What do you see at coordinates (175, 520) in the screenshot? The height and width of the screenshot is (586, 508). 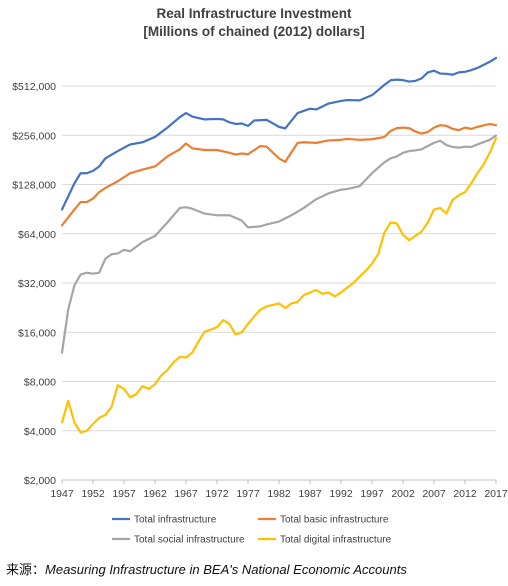 I see `legend-label-total-infrastructure: Total infrastructure` at bounding box center [175, 520].